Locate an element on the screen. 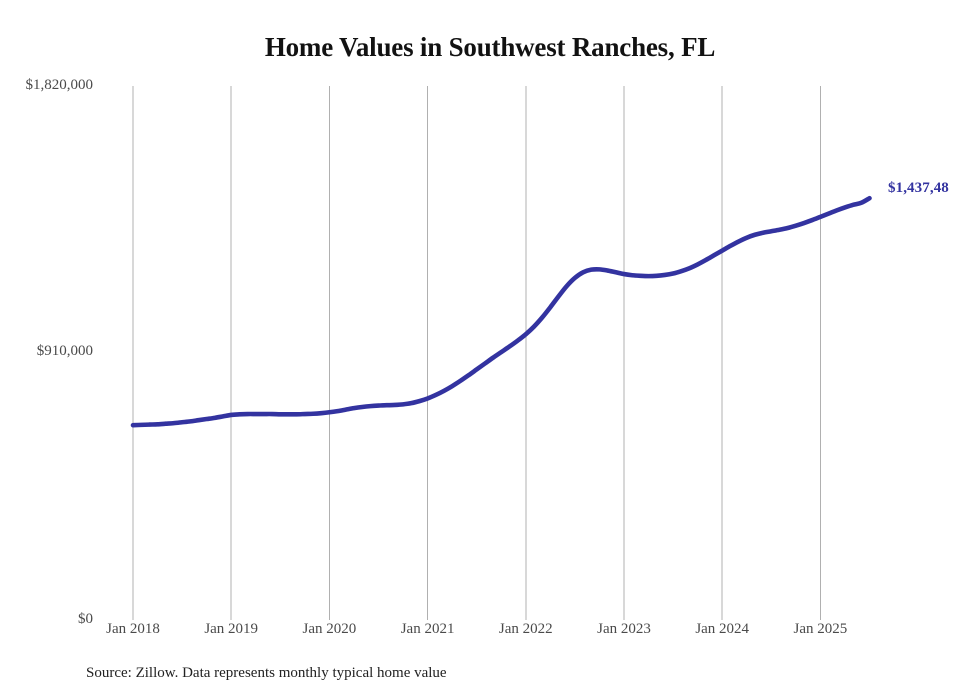  x-axis-tick-jan-2018: Jan 2018 is located at coordinates (133, 629).